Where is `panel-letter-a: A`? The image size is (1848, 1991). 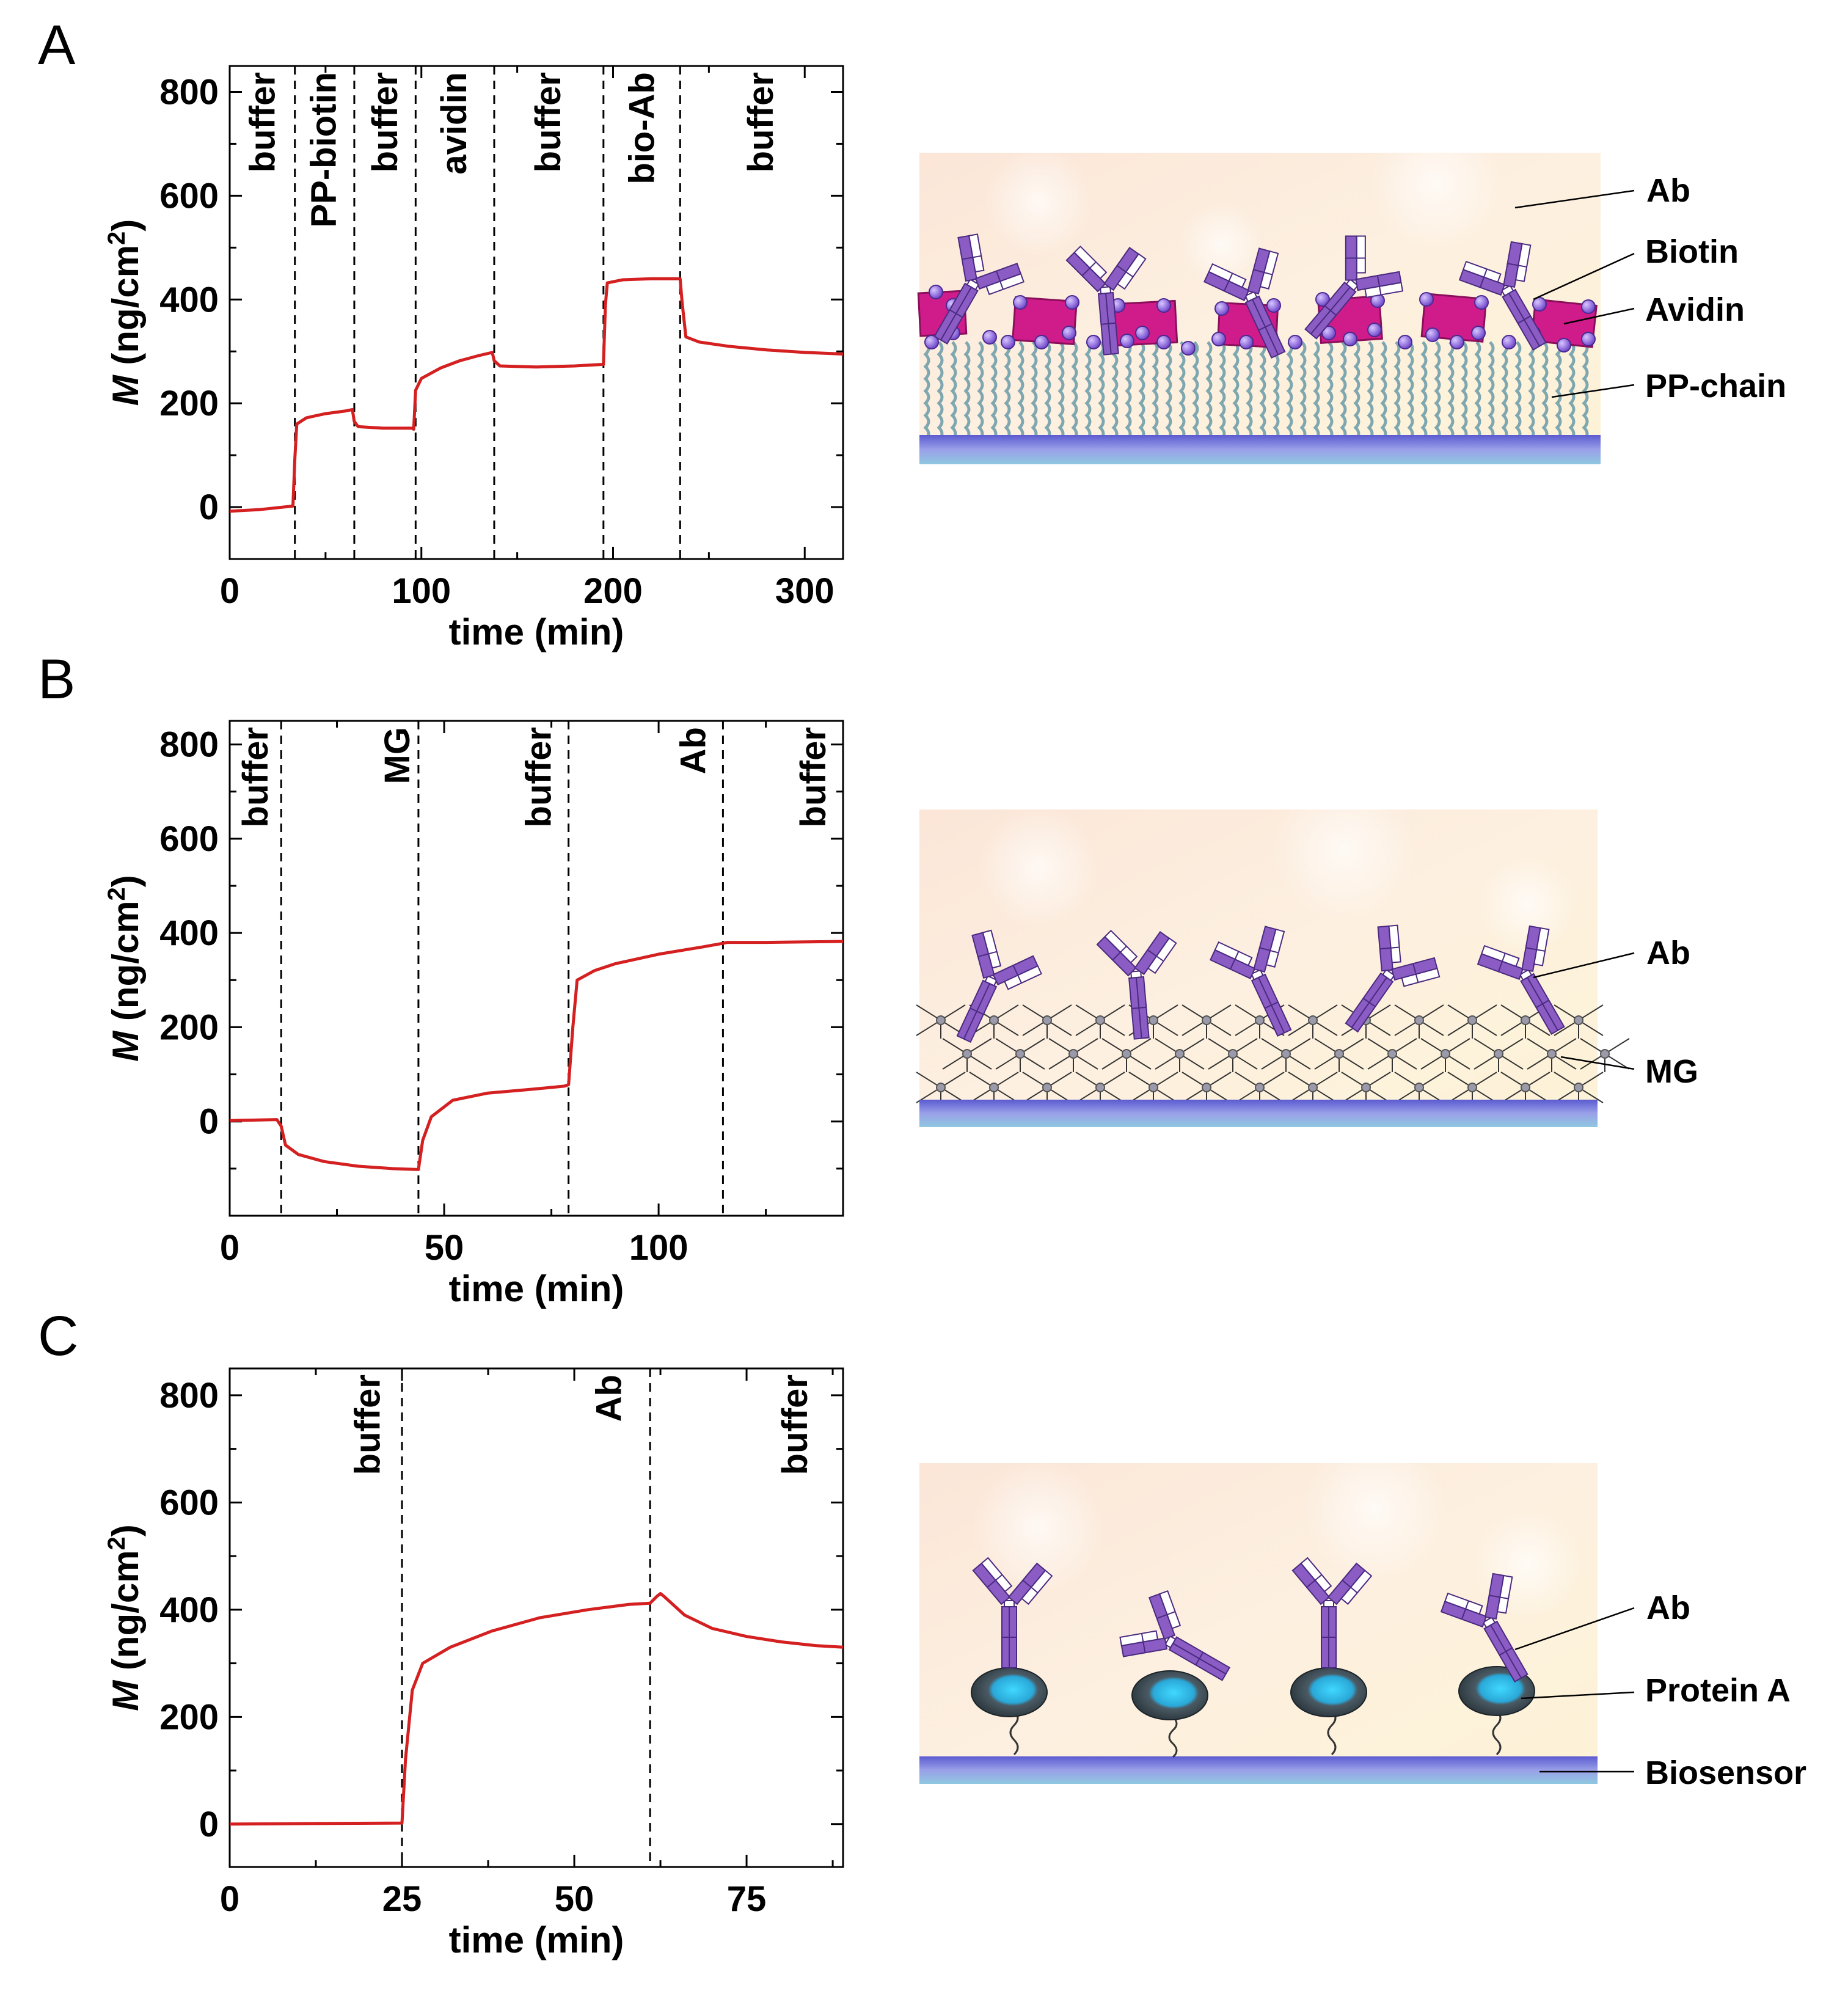 panel-letter-a: A is located at coordinates (57, 45).